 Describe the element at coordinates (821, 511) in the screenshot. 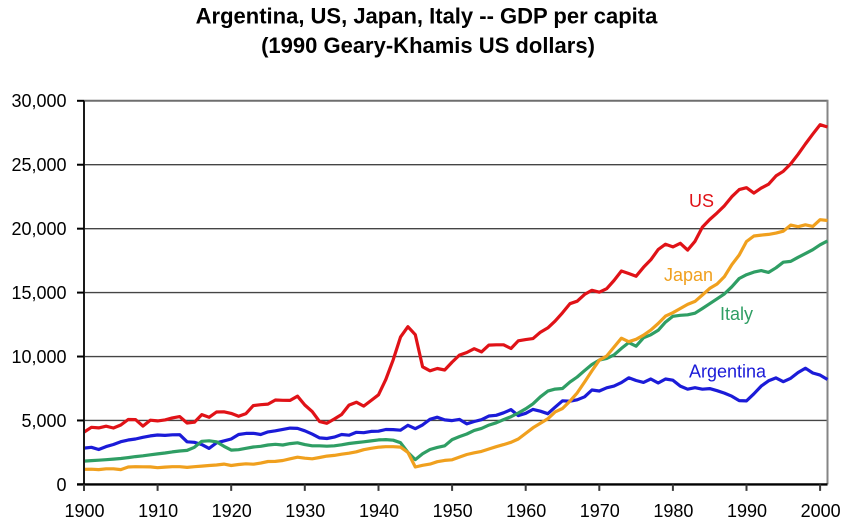

I see `svg-text: 2000` at that location.